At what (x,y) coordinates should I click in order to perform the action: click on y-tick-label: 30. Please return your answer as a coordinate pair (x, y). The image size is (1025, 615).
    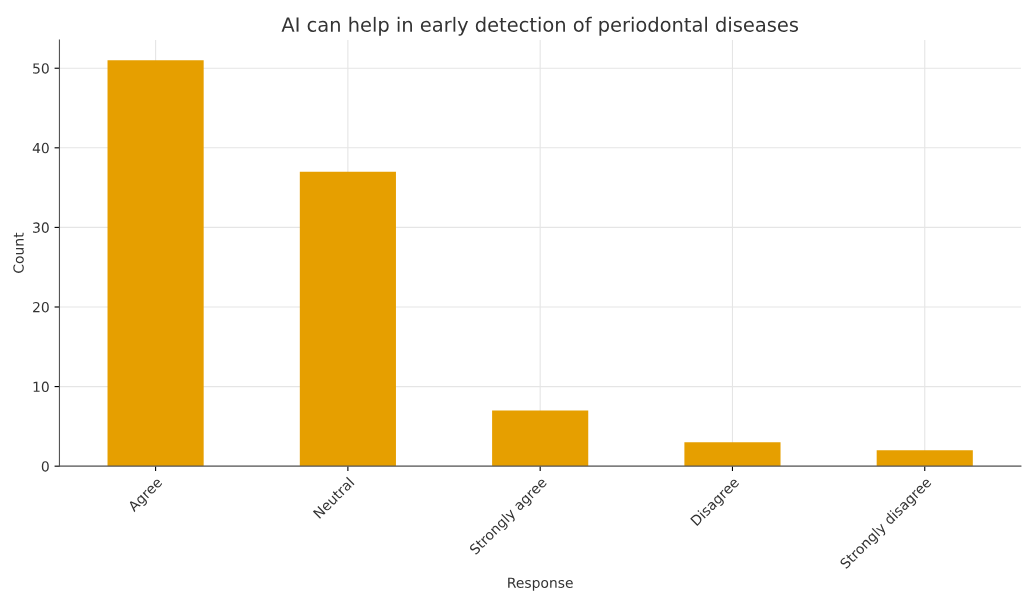
    Looking at the image, I should click on (41, 227).